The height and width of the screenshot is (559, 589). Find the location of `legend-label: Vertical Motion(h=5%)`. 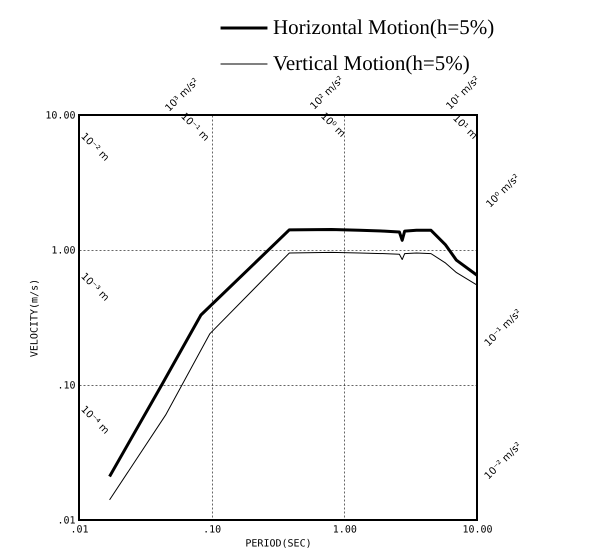

legend-label: Vertical Motion(h=5%) is located at coordinates (371, 63).